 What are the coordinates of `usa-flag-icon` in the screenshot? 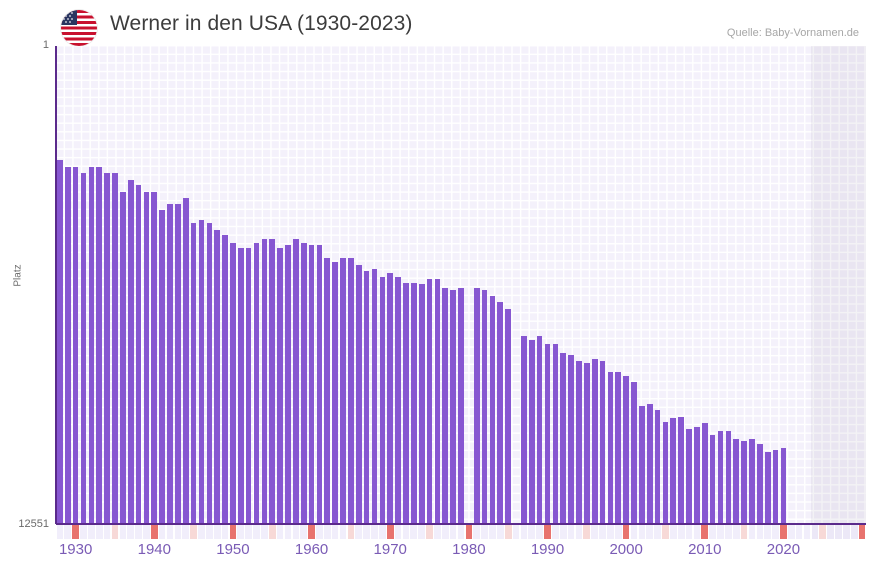 It's located at (79, 28).